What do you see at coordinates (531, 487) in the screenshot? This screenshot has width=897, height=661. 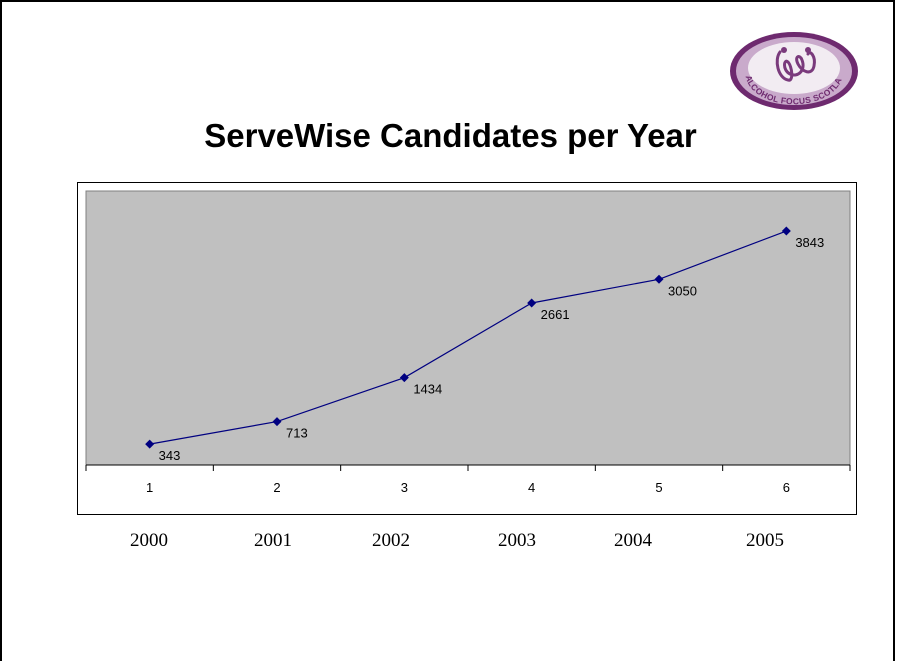 I see `x-tick-label: 4` at bounding box center [531, 487].